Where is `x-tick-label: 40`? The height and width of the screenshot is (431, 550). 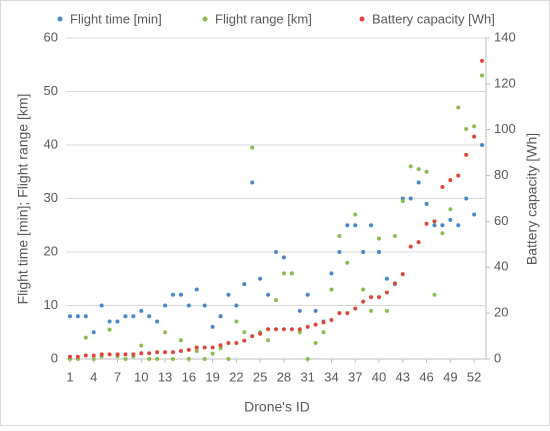
x-tick-label: 40 is located at coordinates (379, 376).